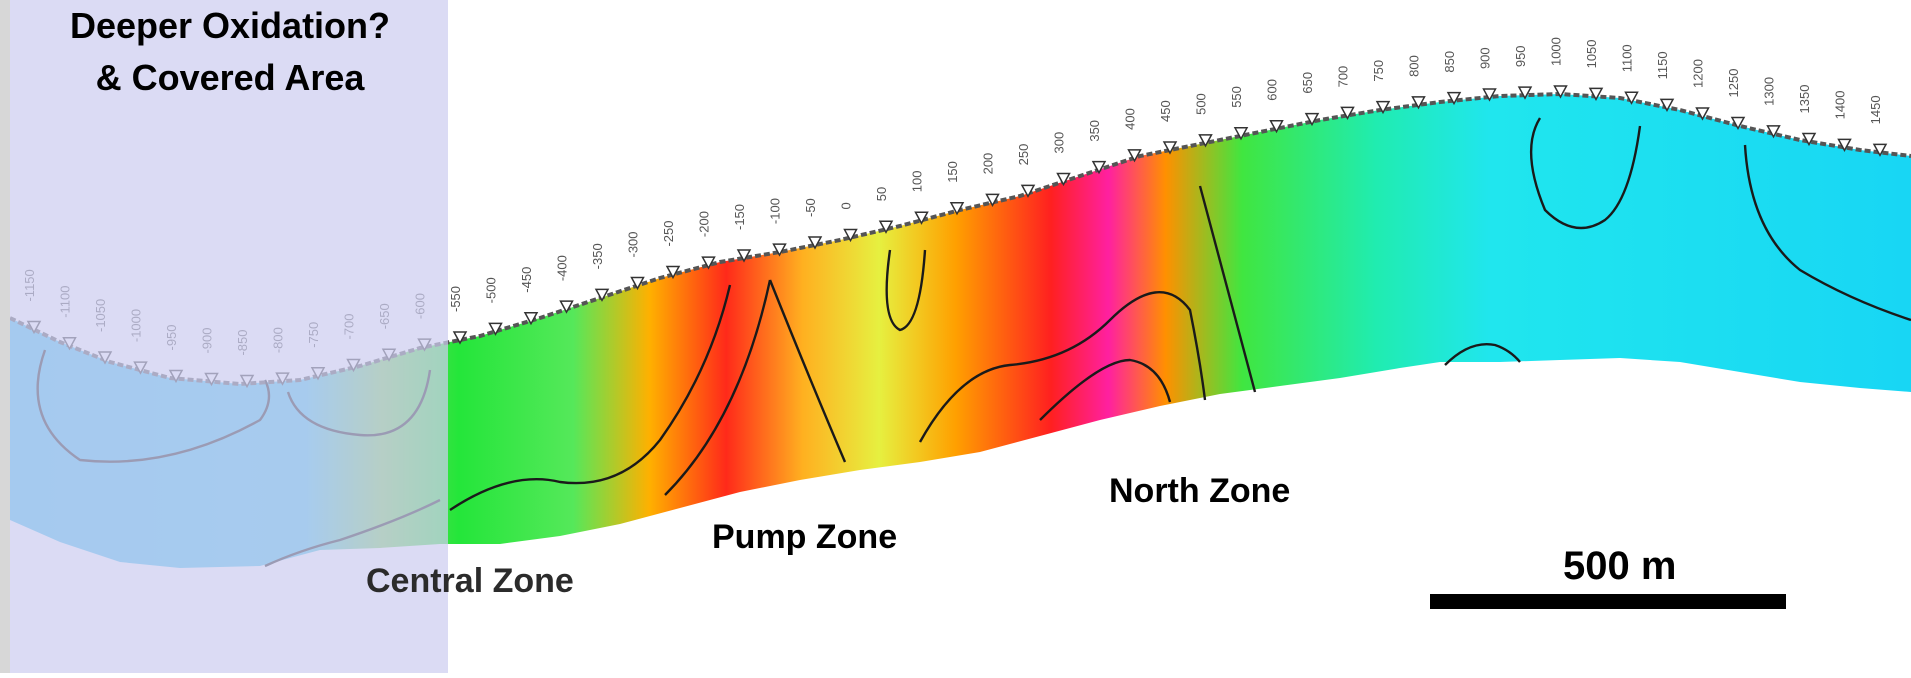  I want to click on title-line-1: Deeper Oxidation?, so click(230, 25).